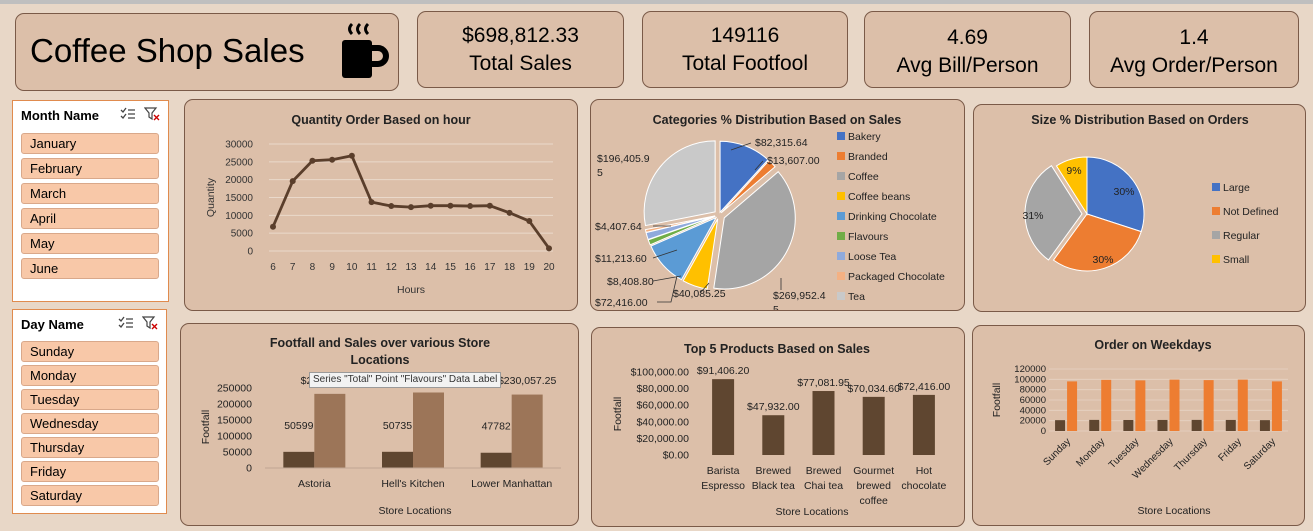 The width and height of the screenshot is (1313, 531). I want to click on x-tick-label: Gourmet brewed coffee, so click(873, 486).